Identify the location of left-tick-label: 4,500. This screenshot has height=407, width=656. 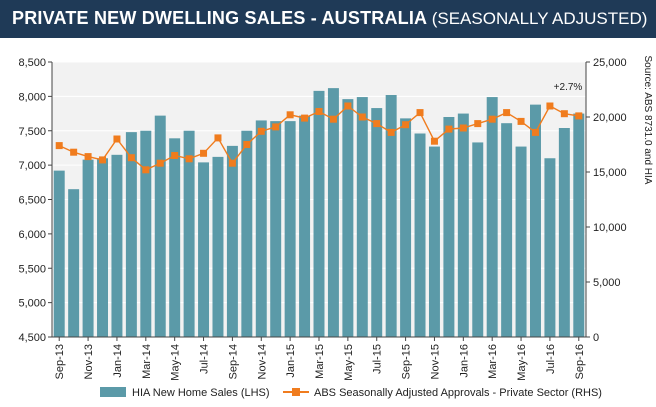
(32, 338).